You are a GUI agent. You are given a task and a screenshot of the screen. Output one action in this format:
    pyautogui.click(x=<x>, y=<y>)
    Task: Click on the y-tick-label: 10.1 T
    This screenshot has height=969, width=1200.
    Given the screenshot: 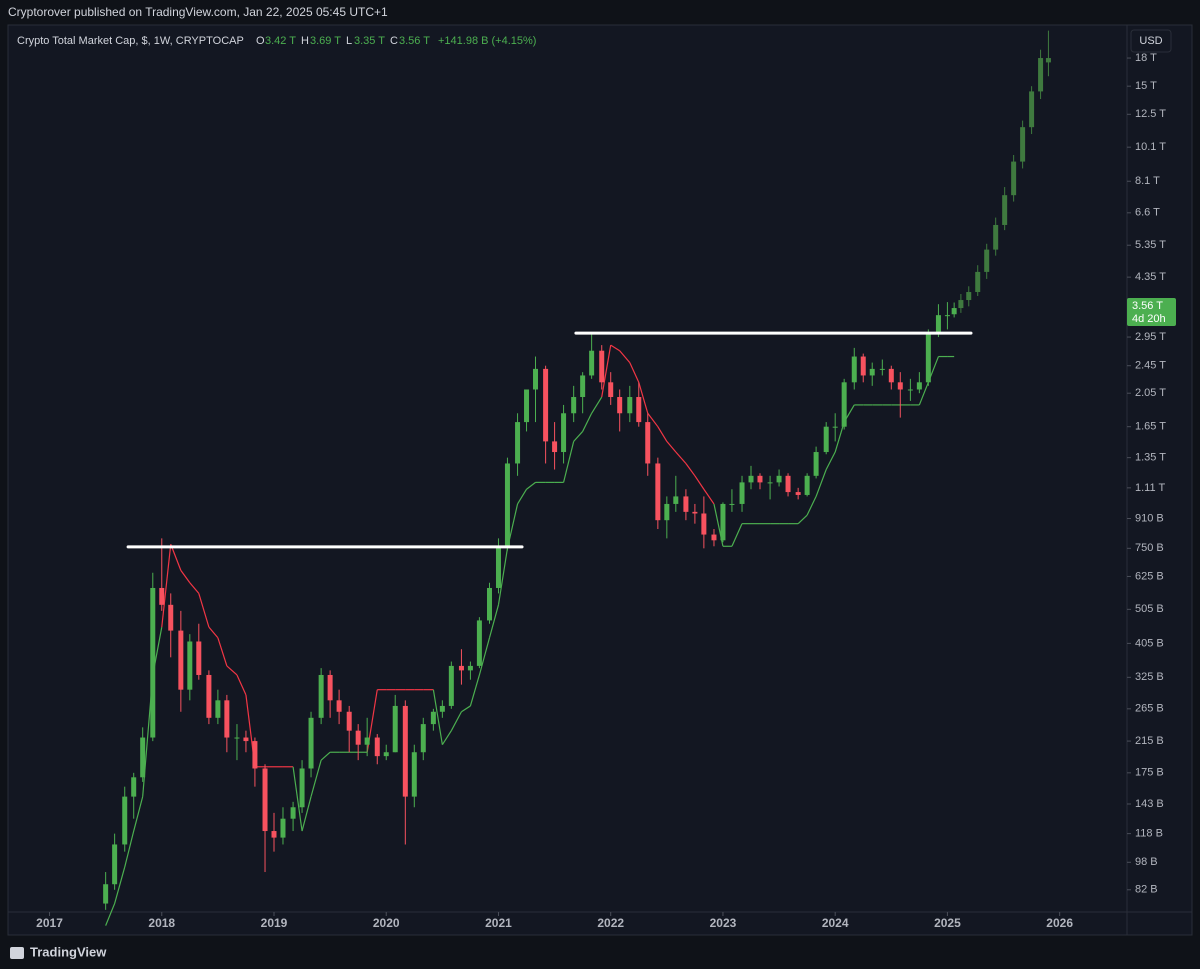 What is the action you would take?
    pyautogui.click(x=1150, y=147)
    